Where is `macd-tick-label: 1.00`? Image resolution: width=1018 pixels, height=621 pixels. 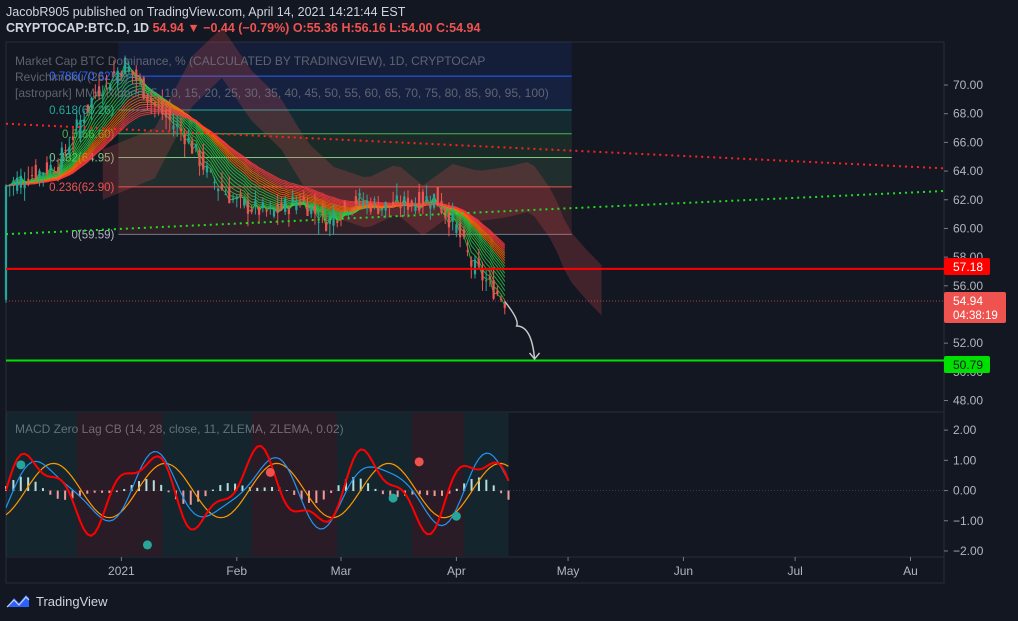
macd-tick-label: 1.00 is located at coordinates (965, 460).